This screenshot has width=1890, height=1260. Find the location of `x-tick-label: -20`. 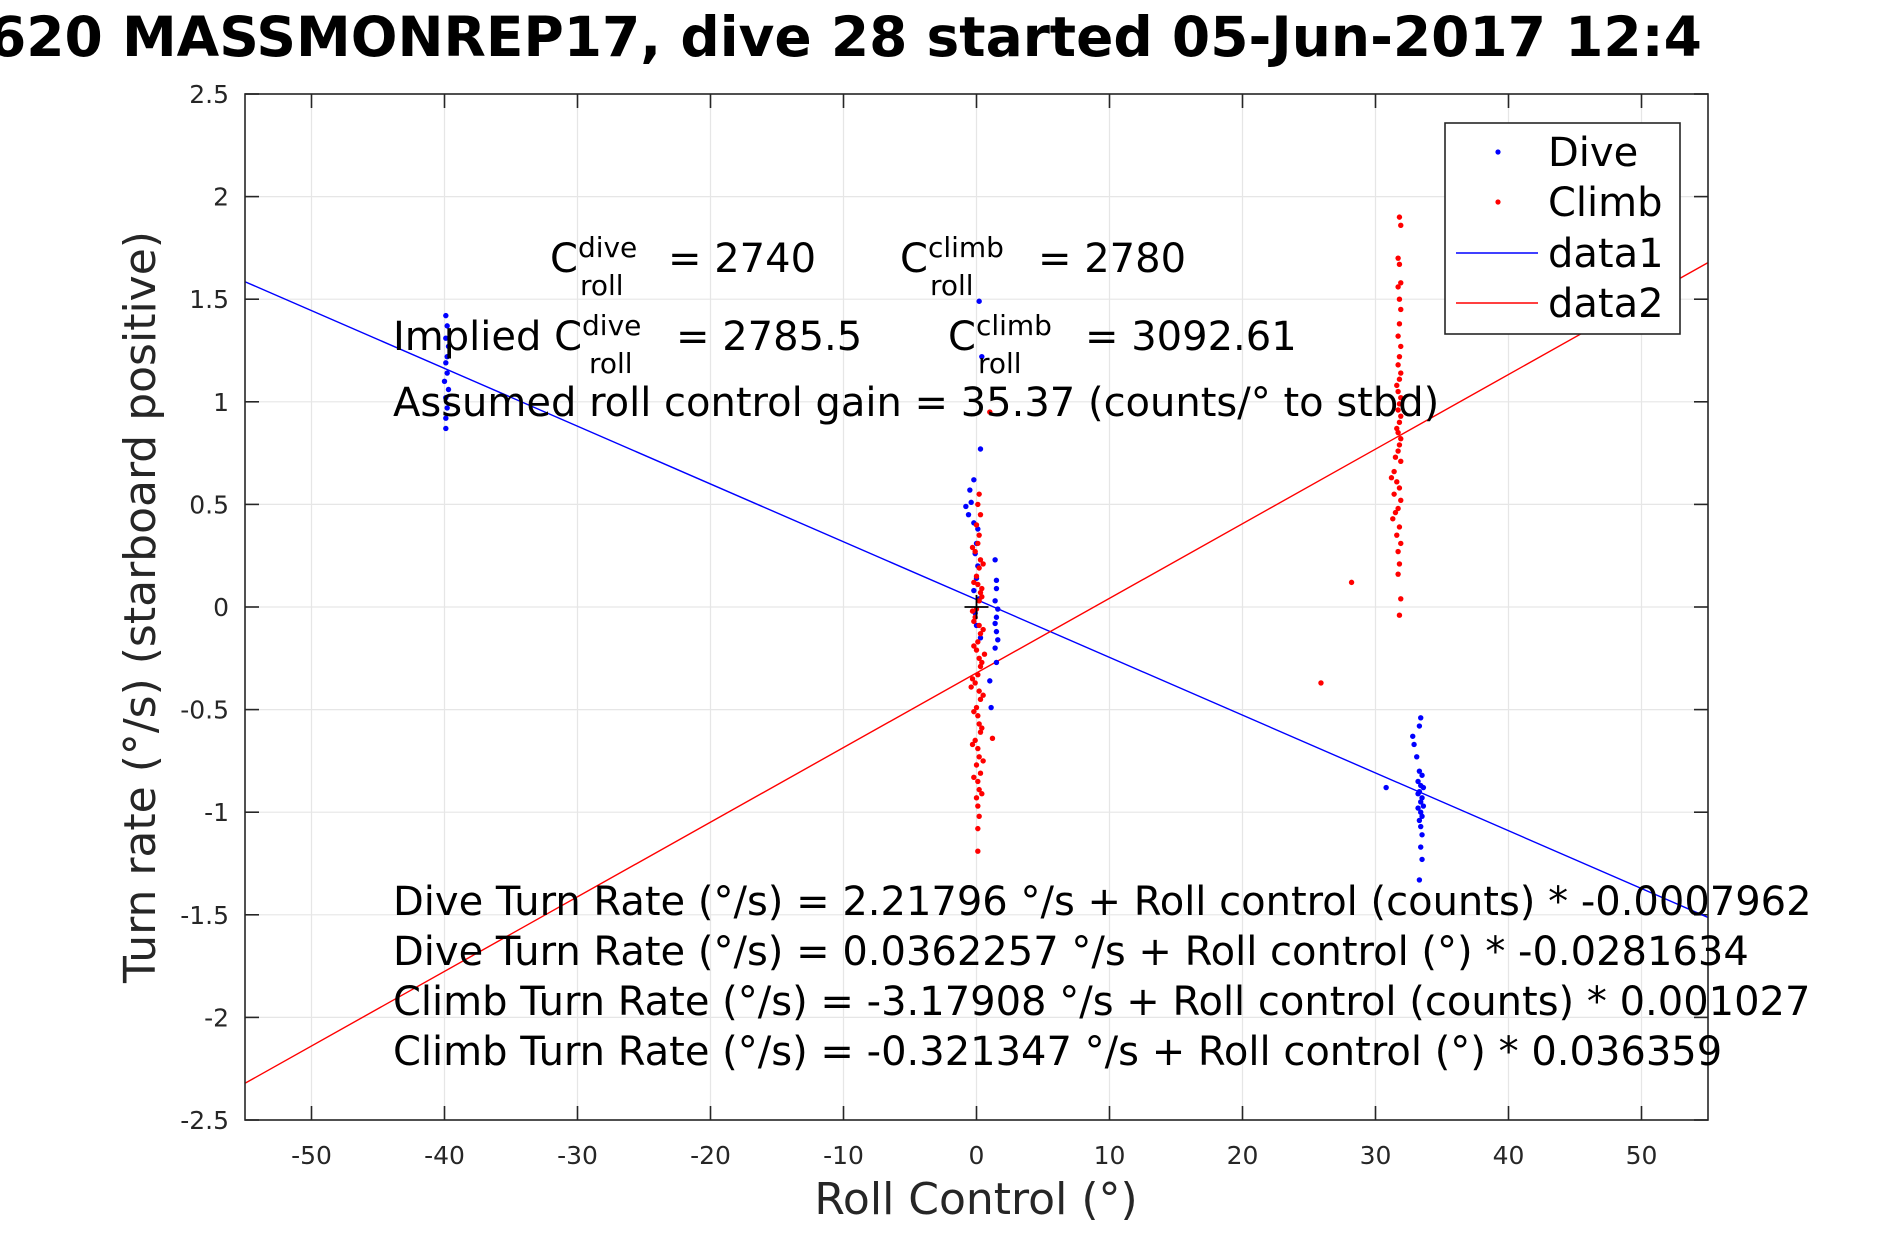

x-tick-label: -20 is located at coordinates (710, 1155).